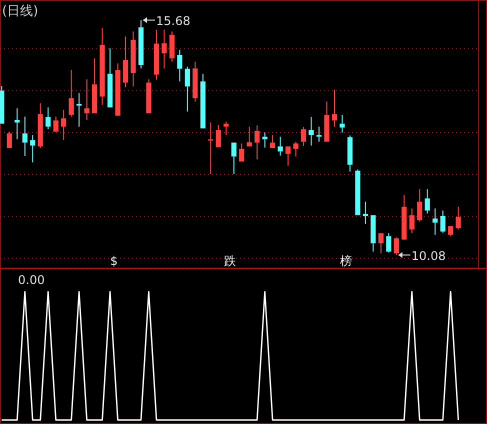 This screenshot has width=487, height=424. I want to click on annotation: 榜, so click(346, 261).